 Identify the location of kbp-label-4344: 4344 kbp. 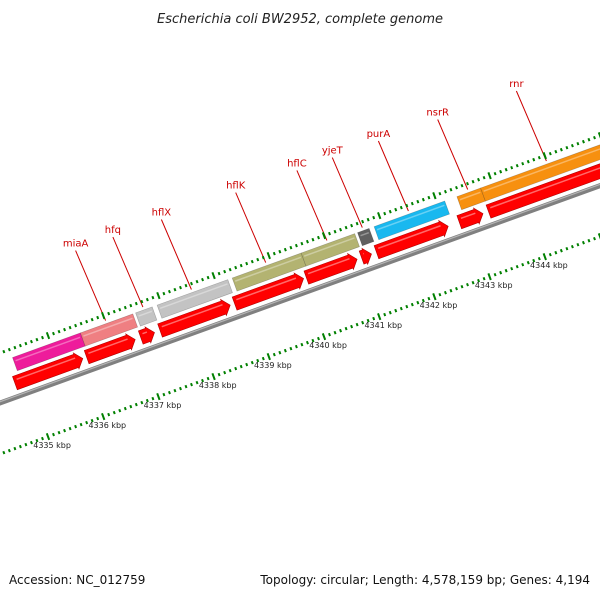
(549, 265).